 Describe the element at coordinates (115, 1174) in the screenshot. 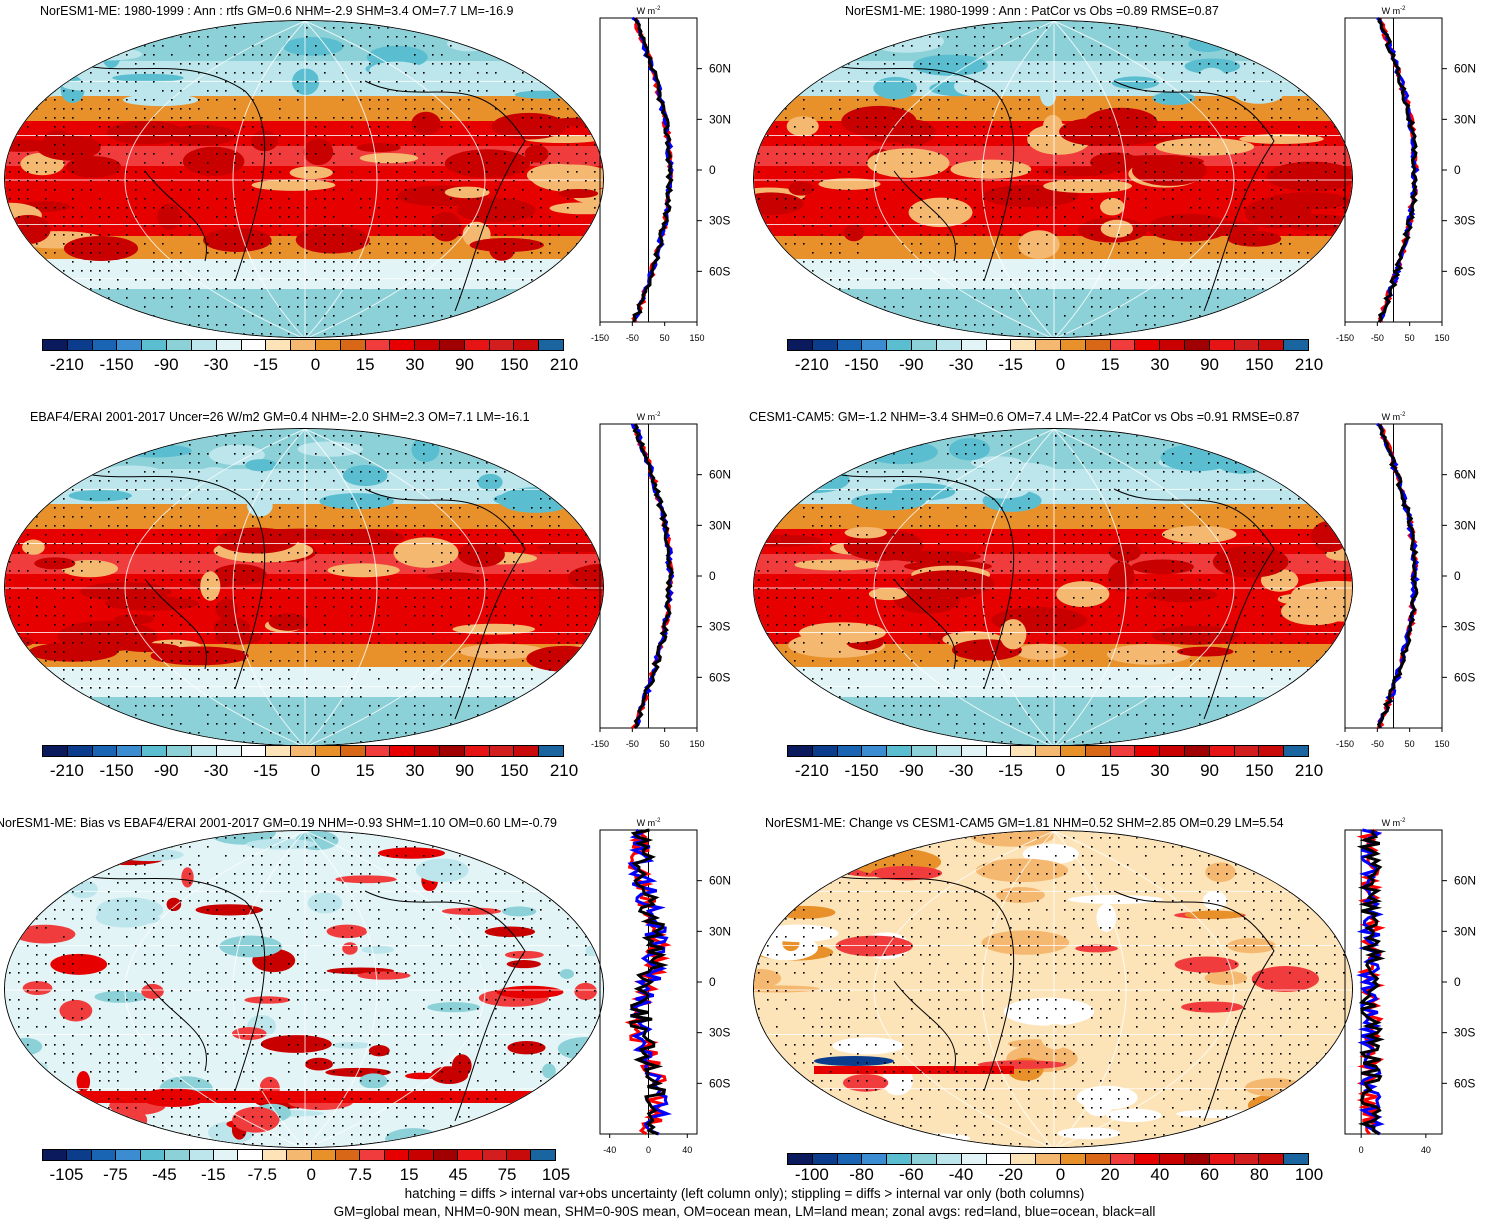

I see `colorbar-tick-label: -75` at that location.